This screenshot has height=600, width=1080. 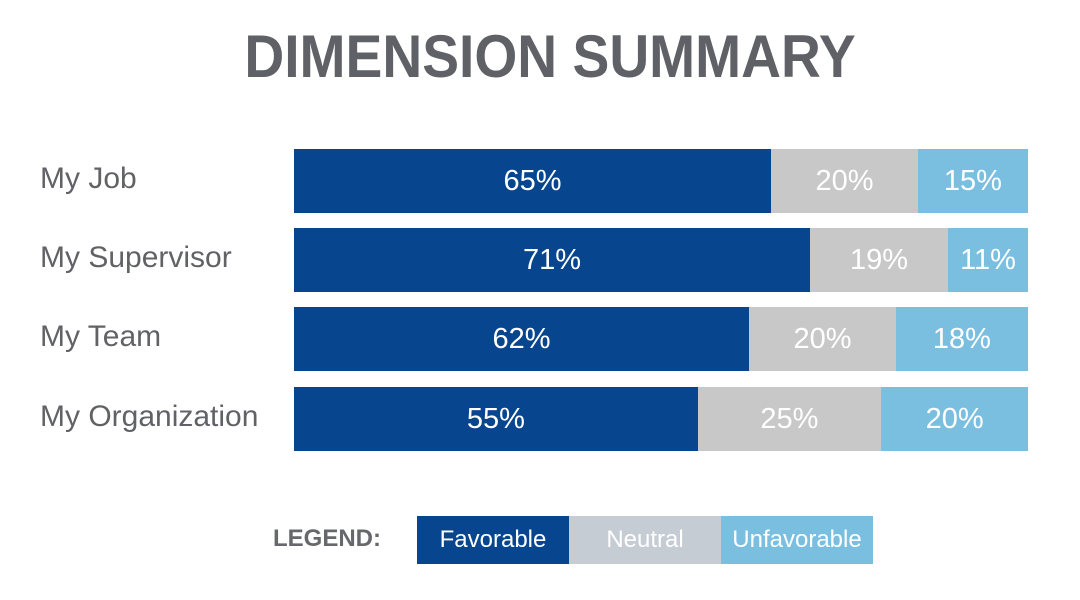 I want to click on data-label: 18%, so click(x=961, y=338).